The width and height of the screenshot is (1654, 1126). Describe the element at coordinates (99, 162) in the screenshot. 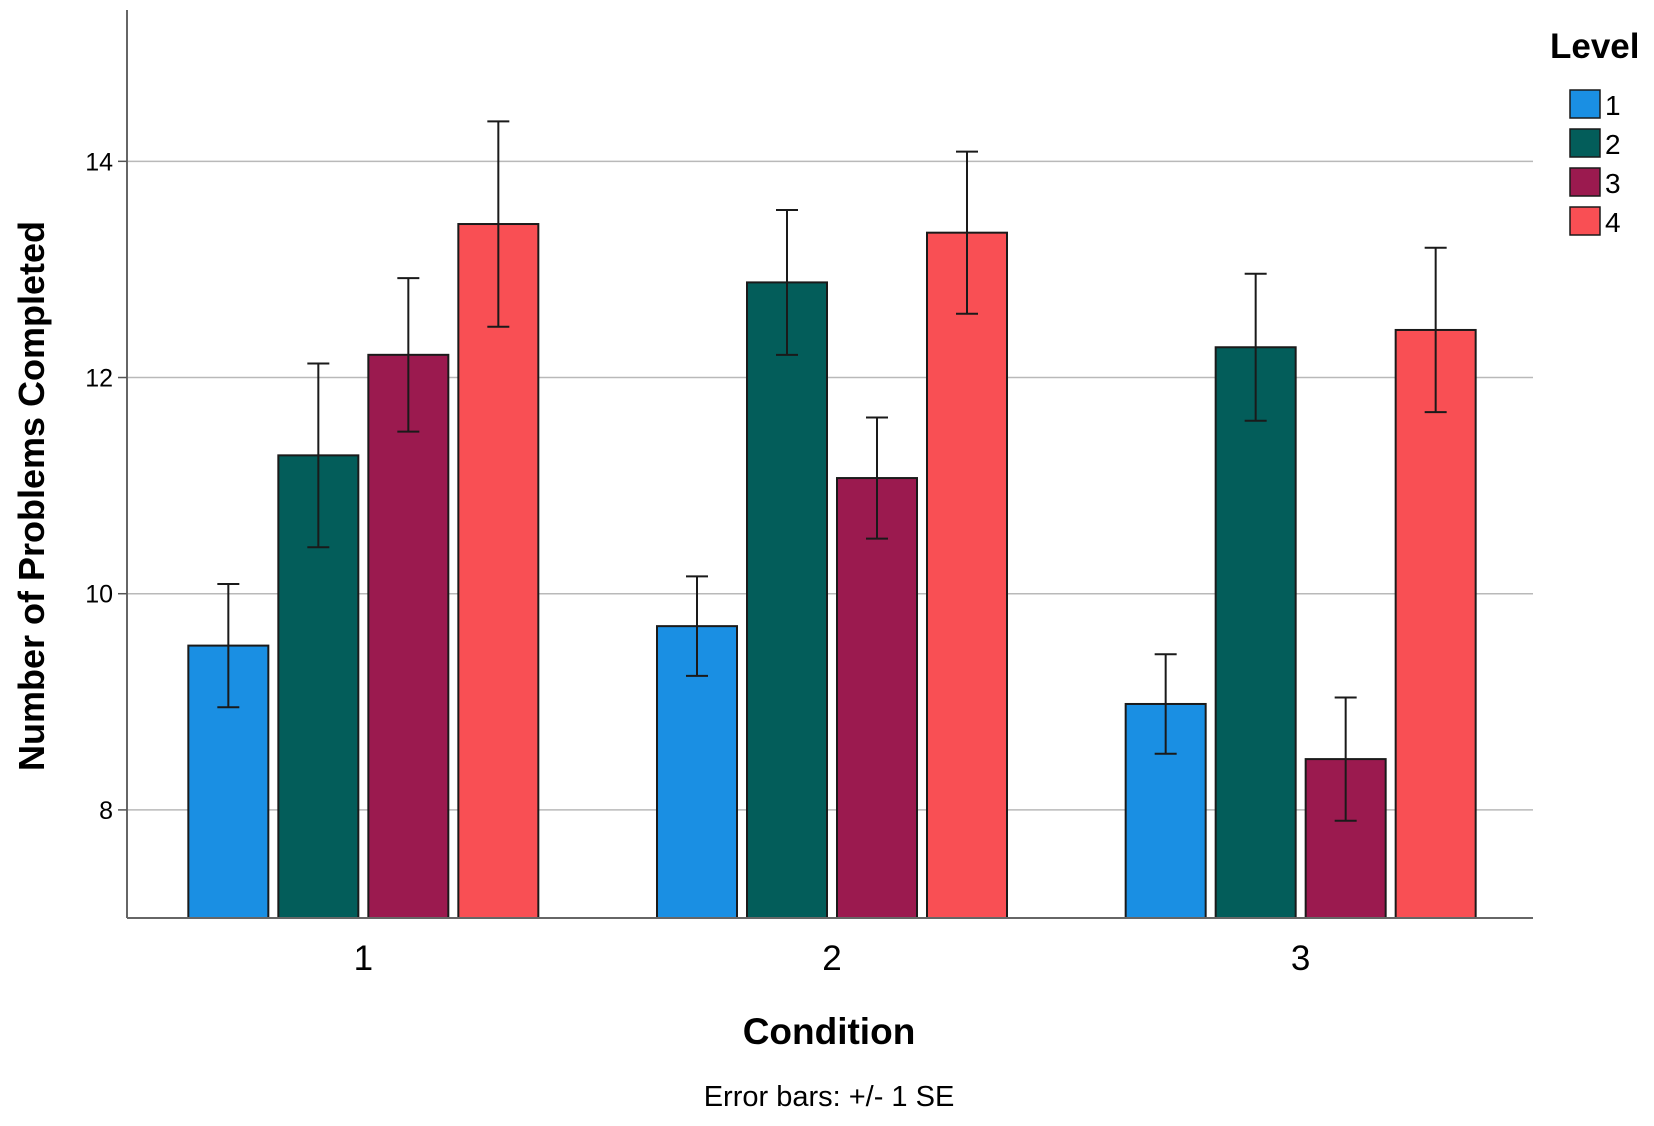

I see `y-tick-label: 14` at that location.